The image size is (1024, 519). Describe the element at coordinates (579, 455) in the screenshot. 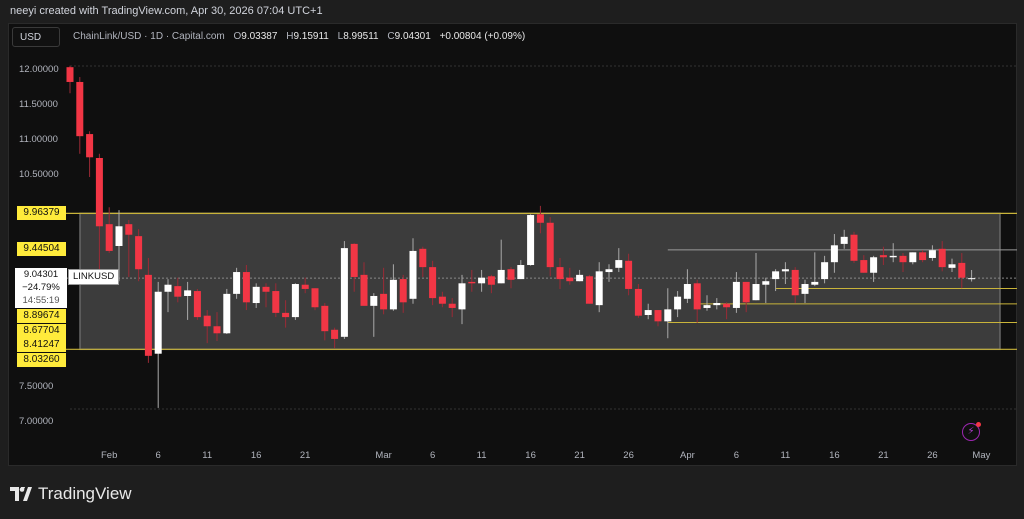

I see `date-axis-label: 21` at that location.